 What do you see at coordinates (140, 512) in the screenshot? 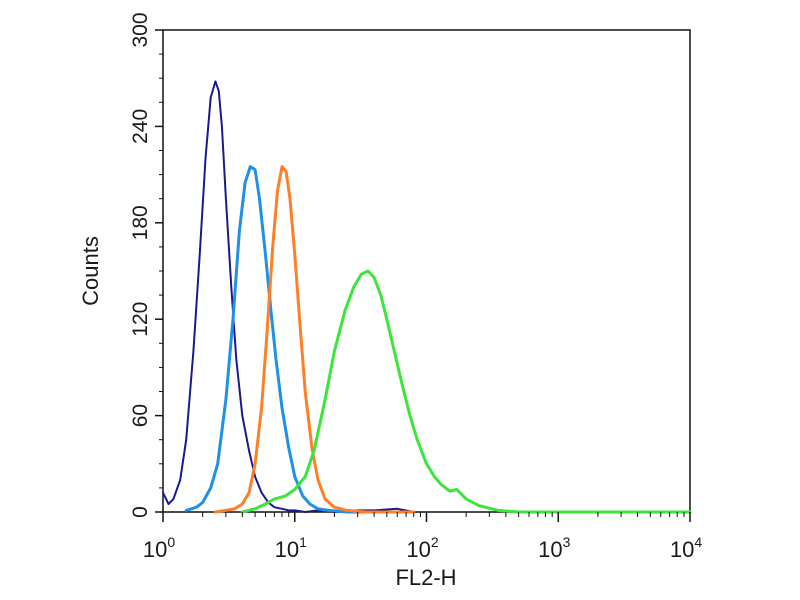
I see `y-tick-label: 0` at bounding box center [140, 512].